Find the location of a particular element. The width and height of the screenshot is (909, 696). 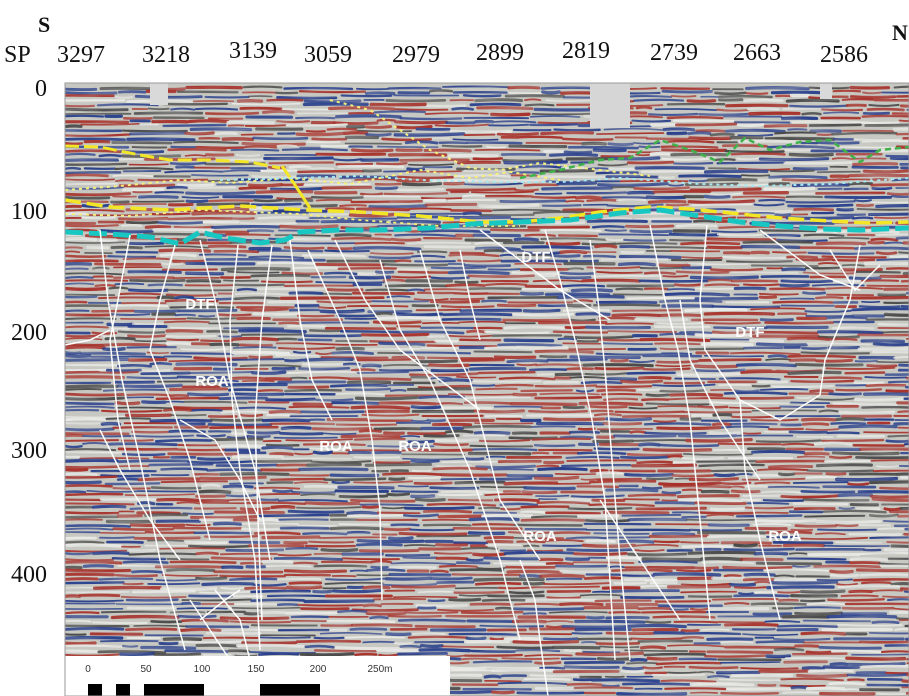

shotpoint-label: 3059 is located at coordinates (328, 55).